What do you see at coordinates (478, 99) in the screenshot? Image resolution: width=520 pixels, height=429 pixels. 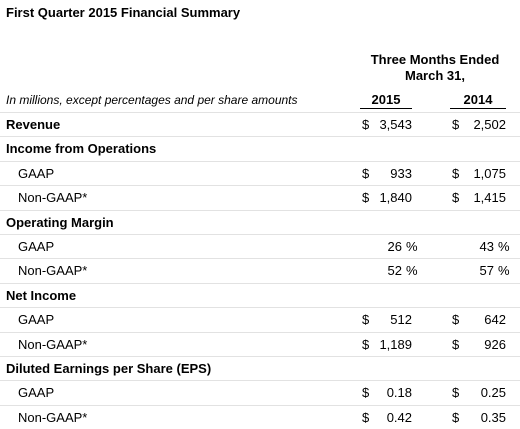 I see `year: 2014` at bounding box center [478, 99].